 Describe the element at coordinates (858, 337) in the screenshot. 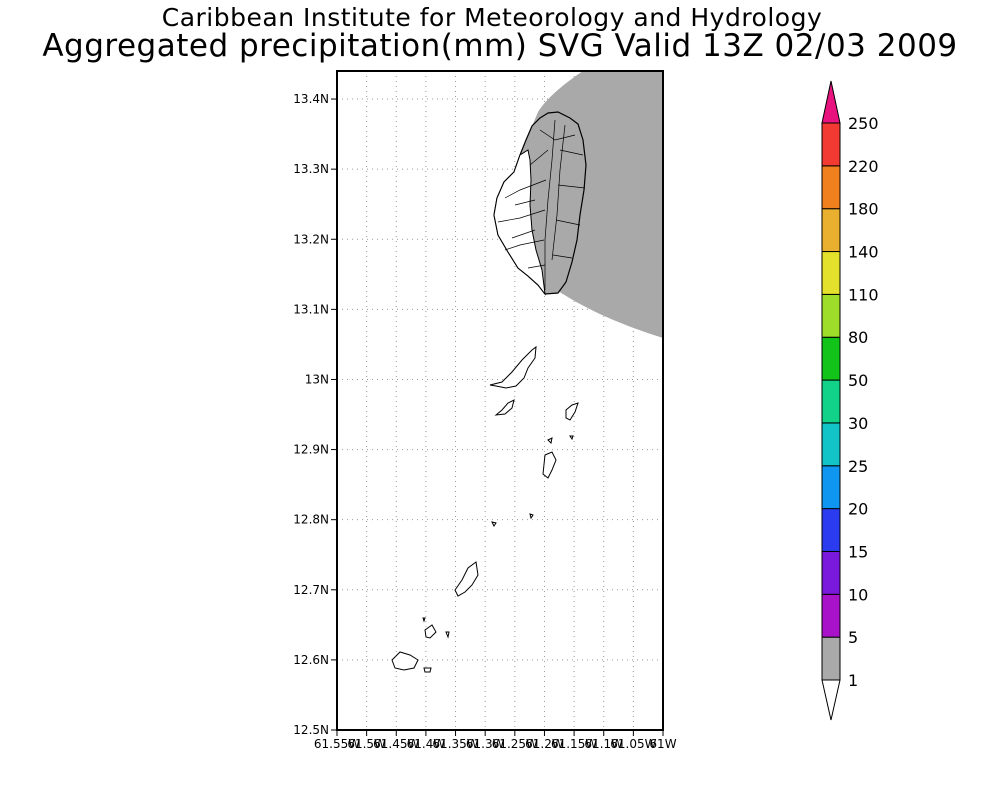

I see `colorbar-label: 80` at that location.